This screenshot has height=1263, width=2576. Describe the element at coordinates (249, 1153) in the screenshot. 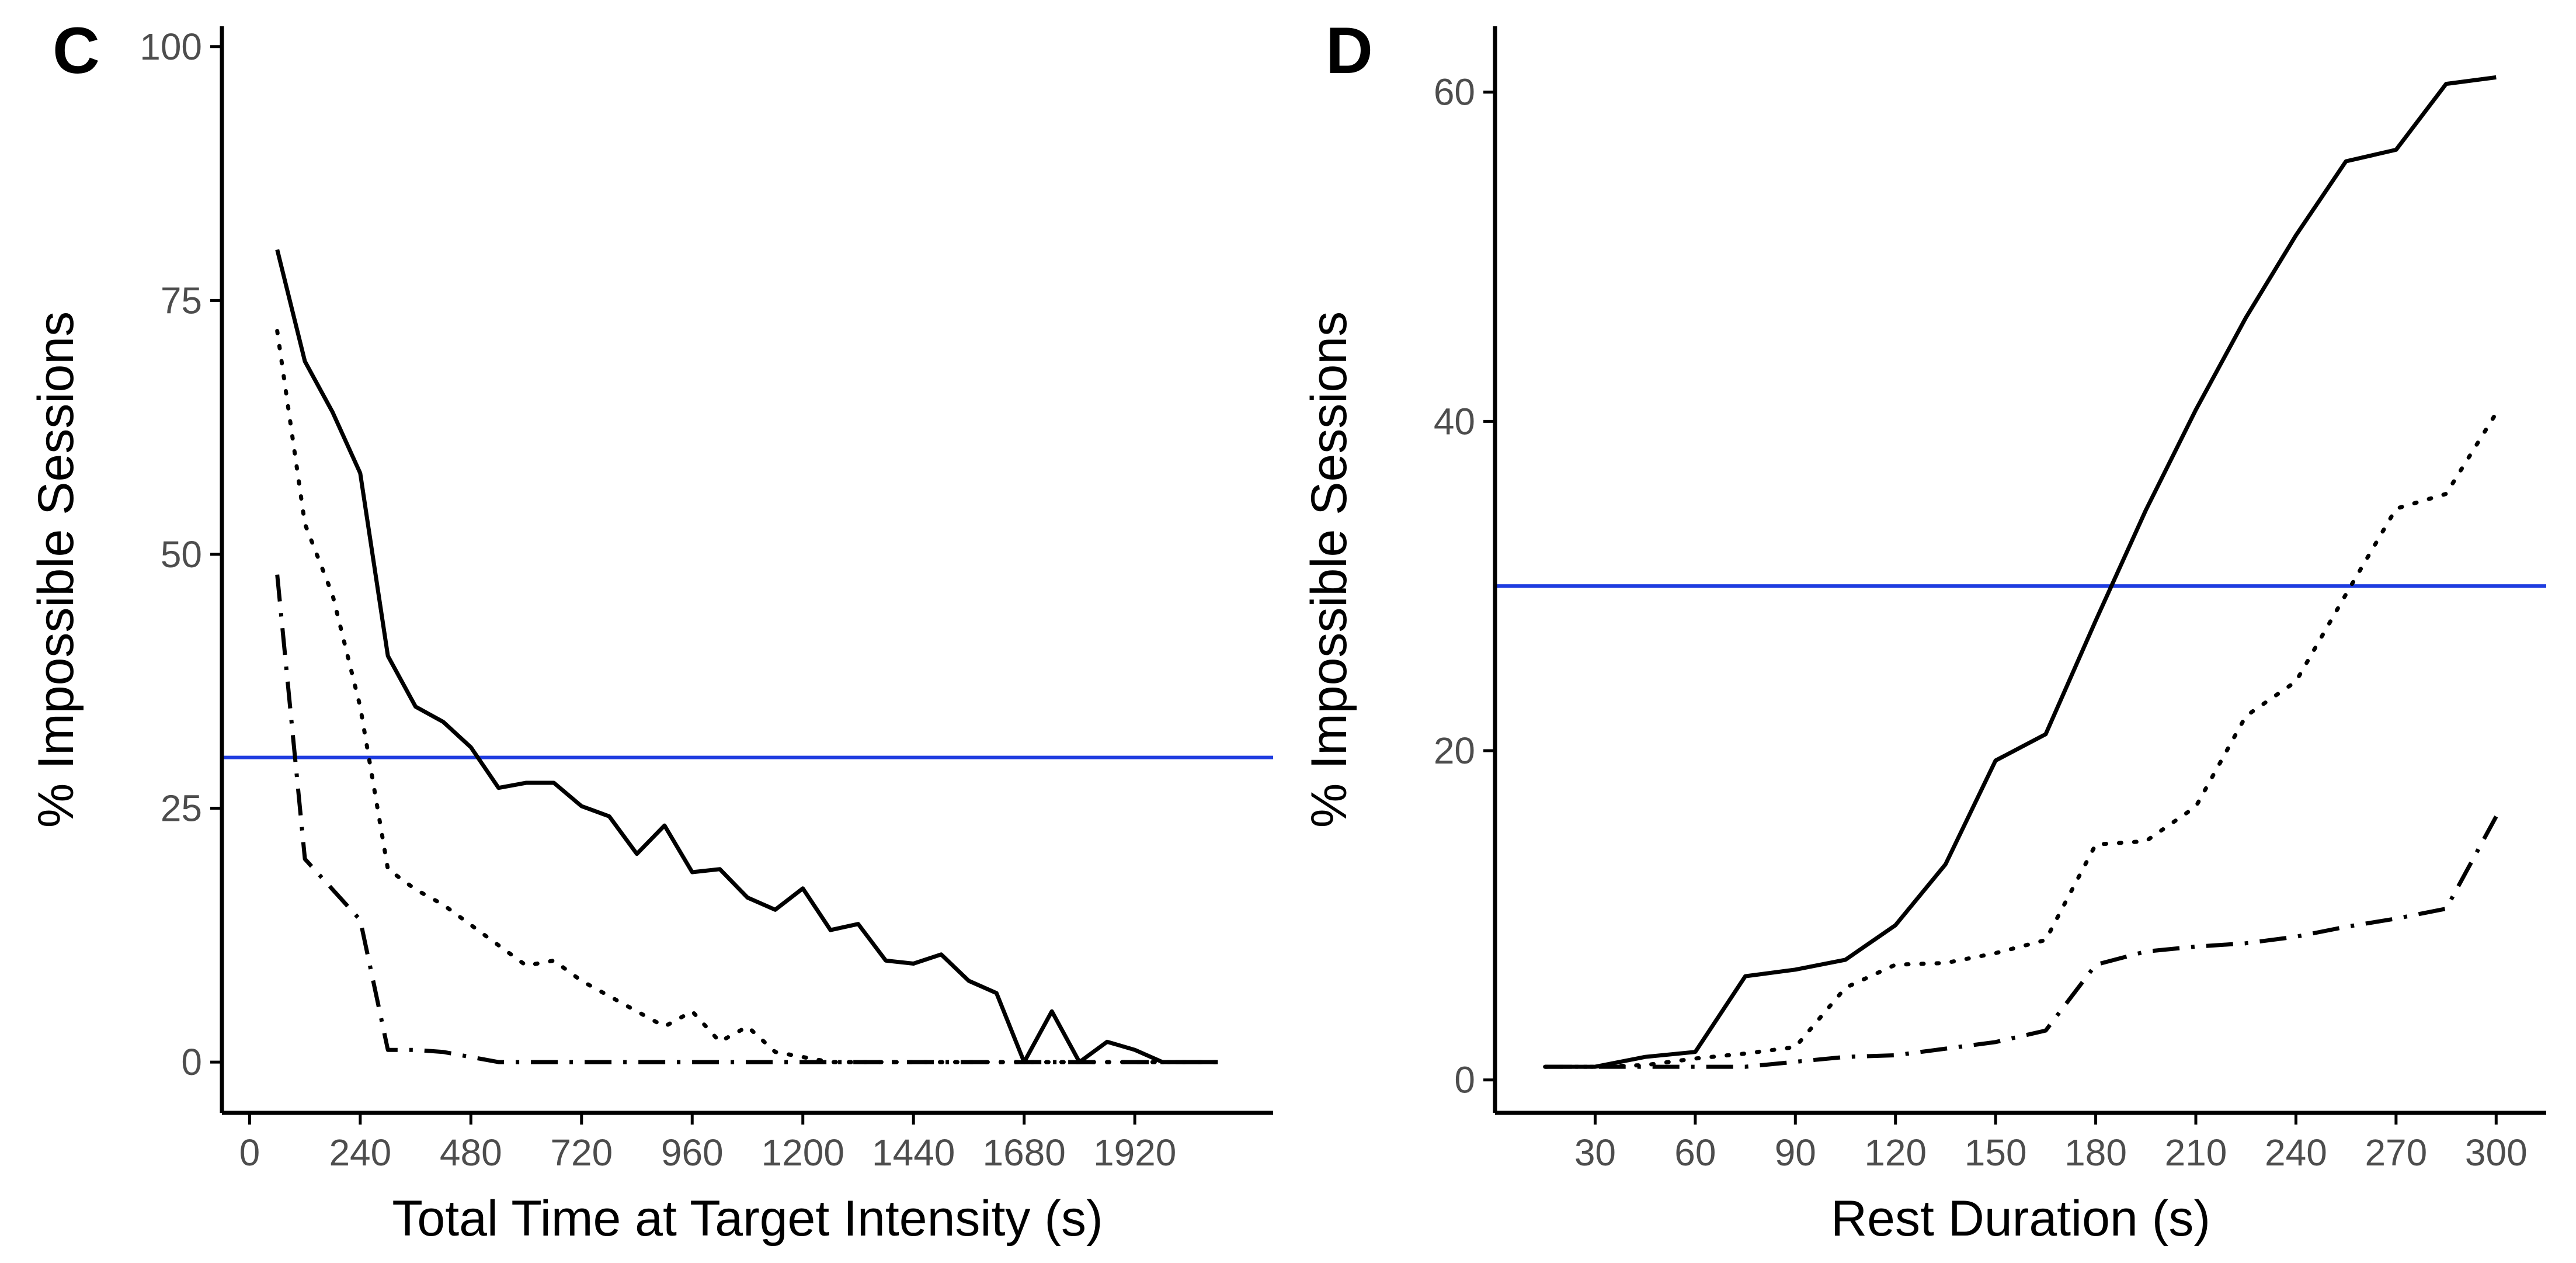

I see `panel-c-x-tick-label: 0` at that location.